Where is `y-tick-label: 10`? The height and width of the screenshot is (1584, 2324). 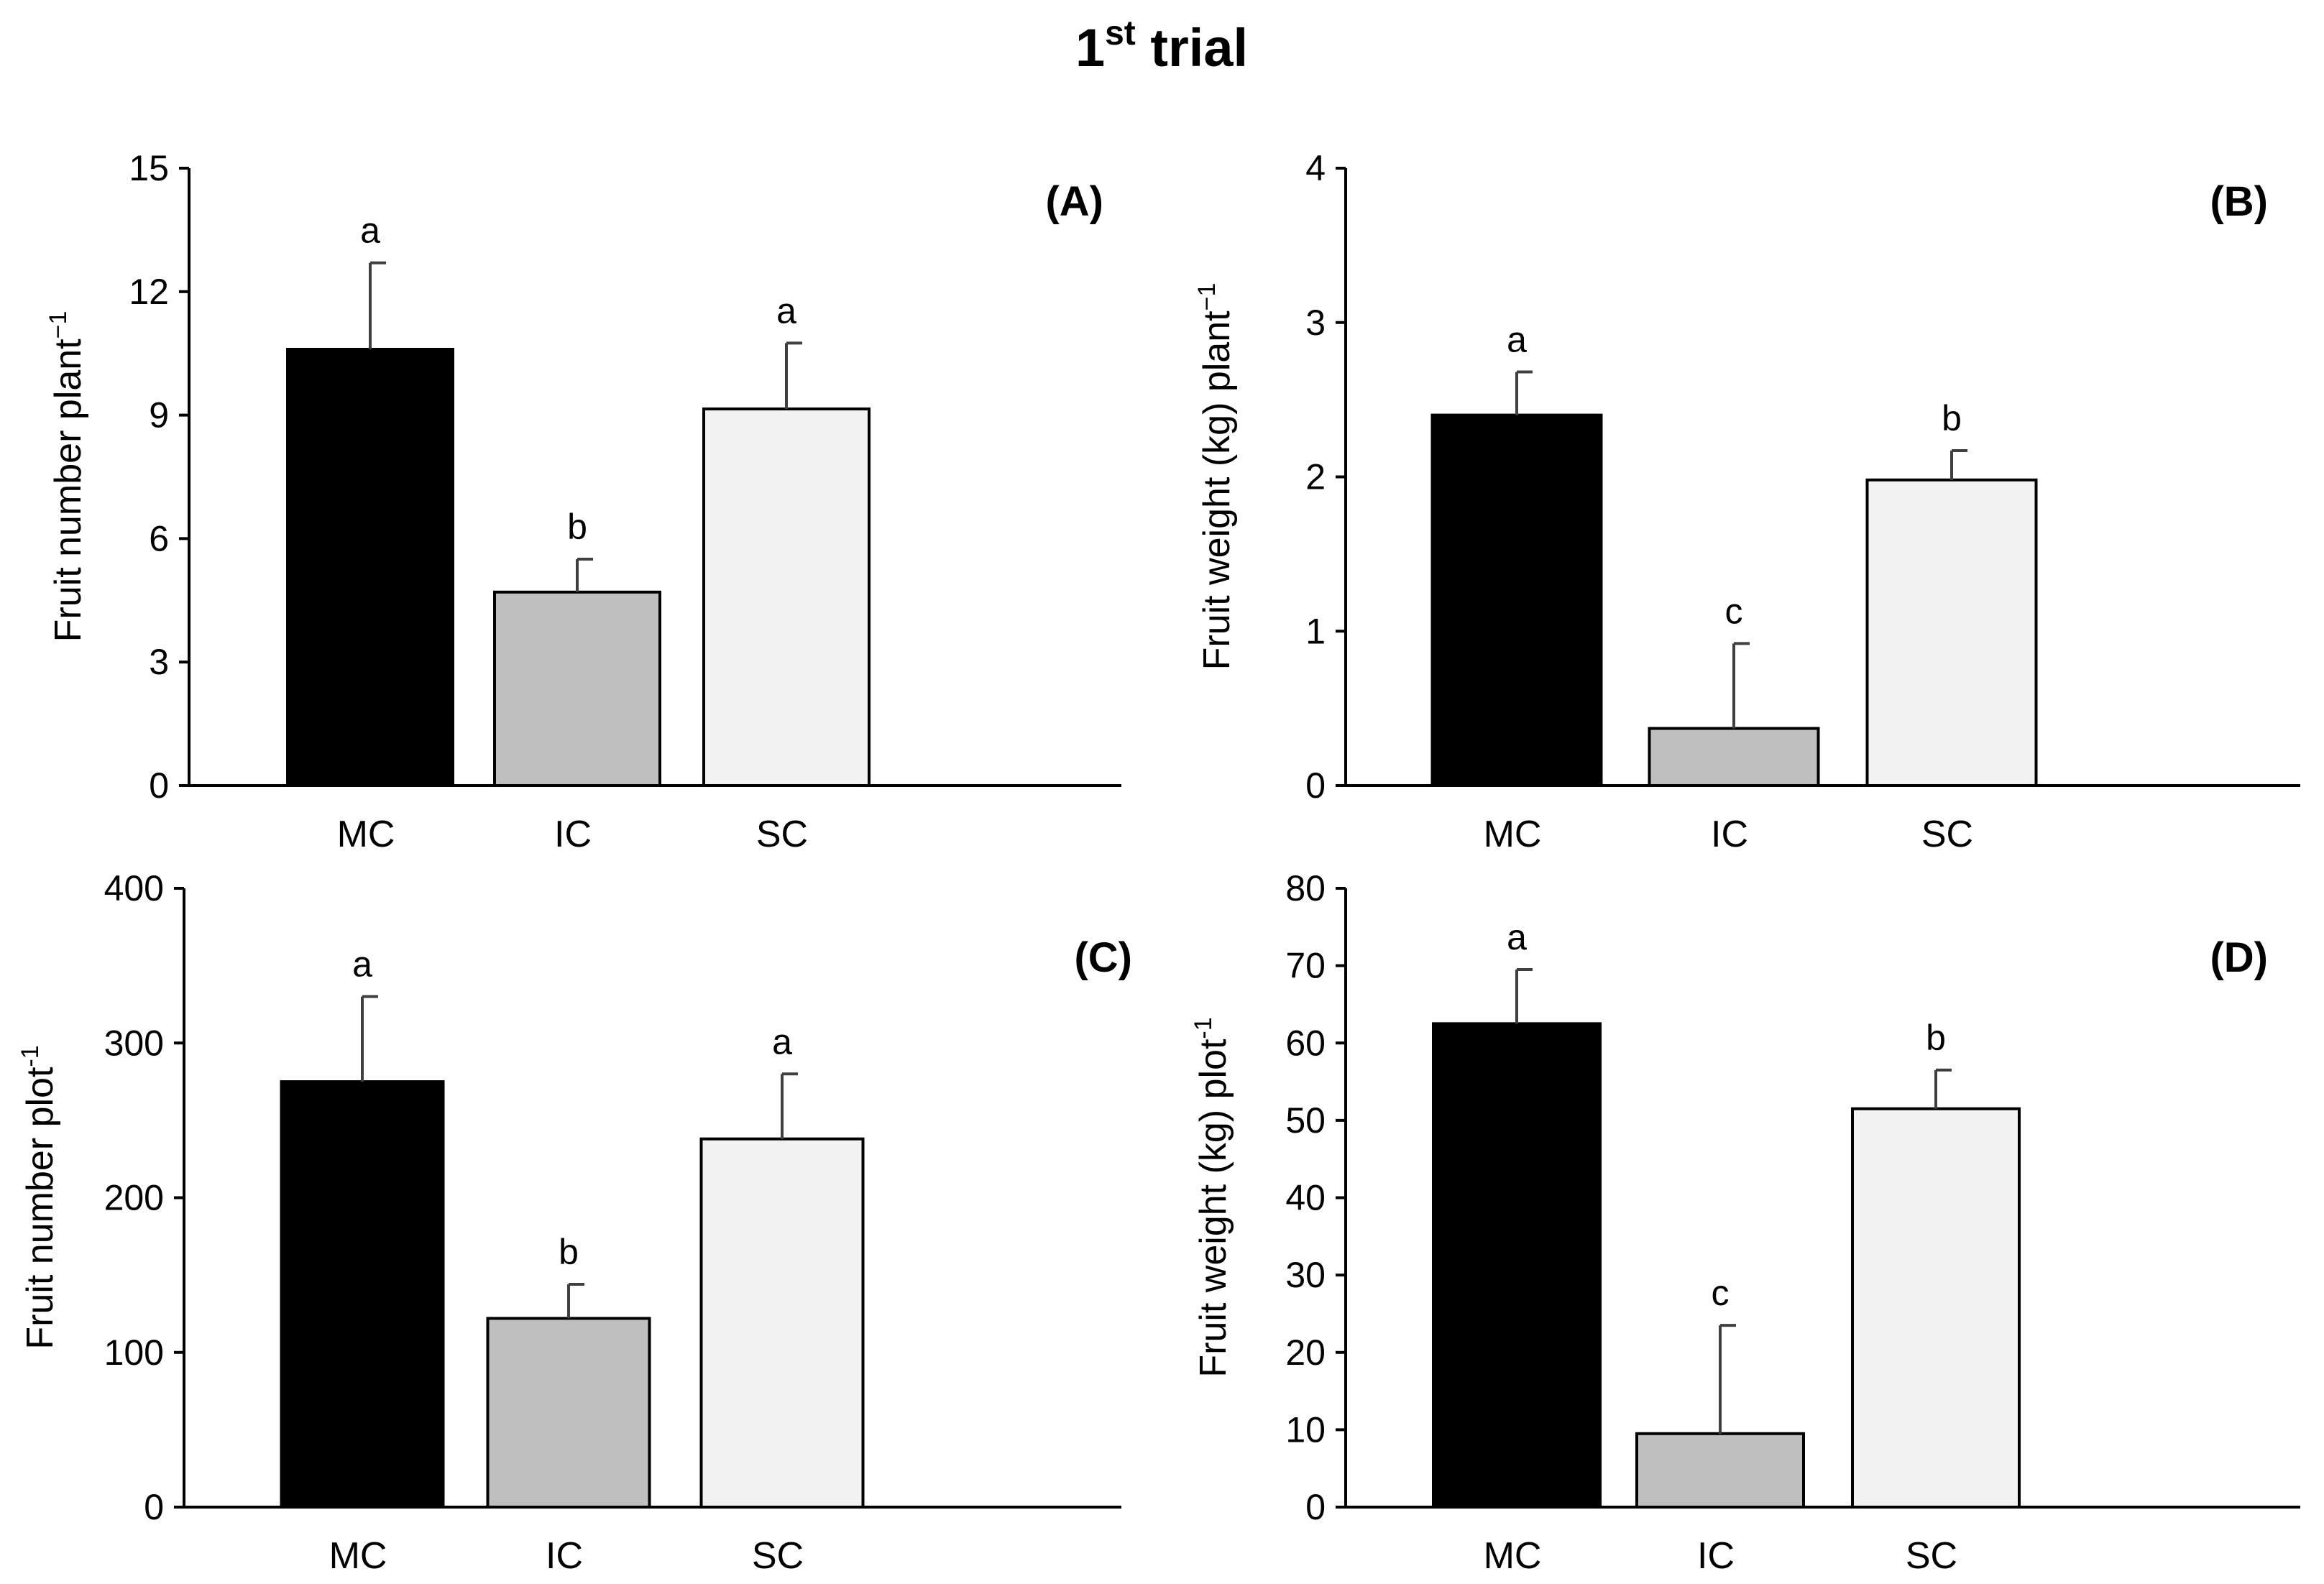 y-tick-label: 10 is located at coordinates (1306, 1429).